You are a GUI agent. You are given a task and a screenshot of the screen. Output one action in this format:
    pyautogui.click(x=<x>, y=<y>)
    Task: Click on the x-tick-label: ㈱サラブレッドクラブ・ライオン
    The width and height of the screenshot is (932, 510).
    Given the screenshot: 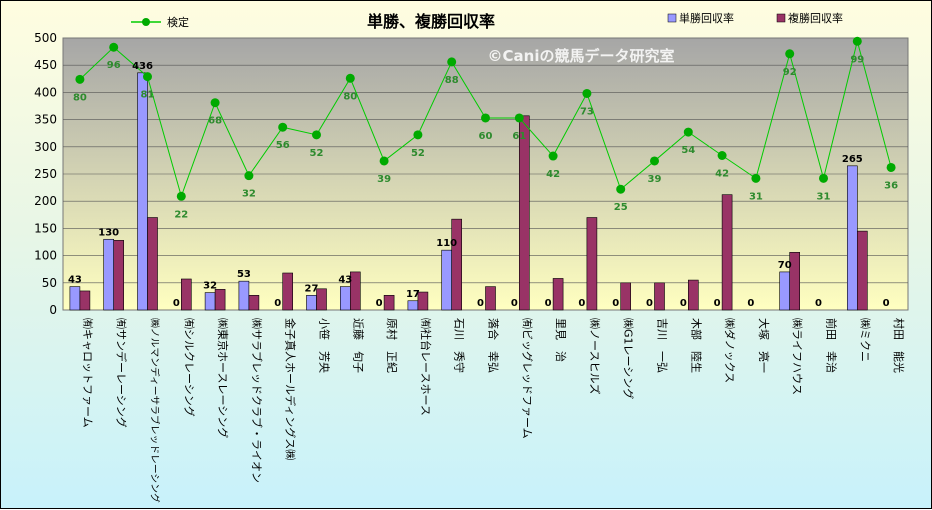 What is the action you would take?
    pyautogui.click(x=257, y=400)
    